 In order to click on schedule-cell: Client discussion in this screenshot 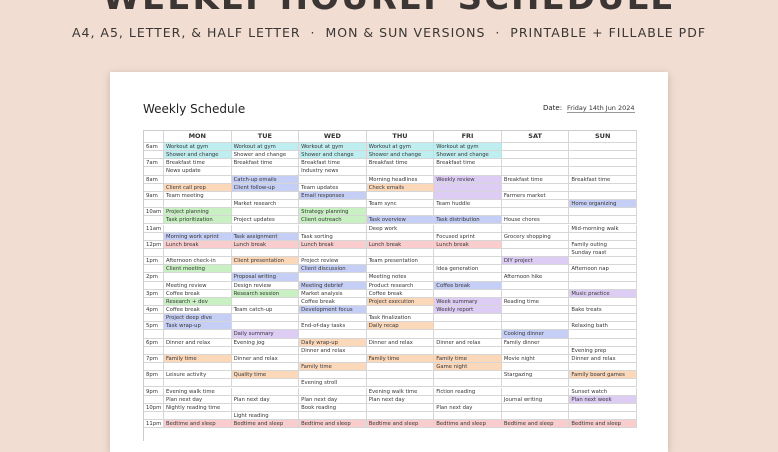, I will do `click(333, 269)`.